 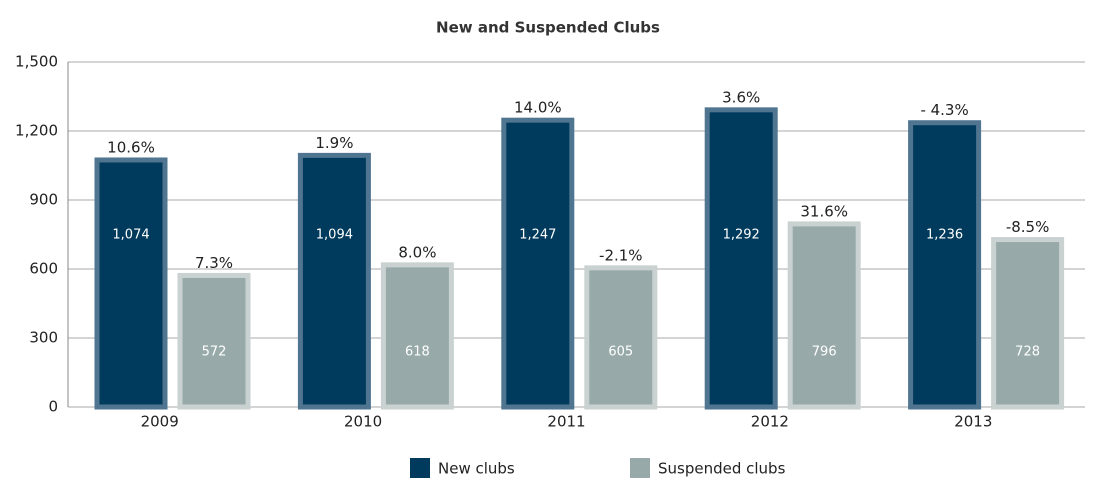 What do you see at coordinates (214, 352) in the screenshot?
I see `value-label: 572` at bounding box center [214, 352].